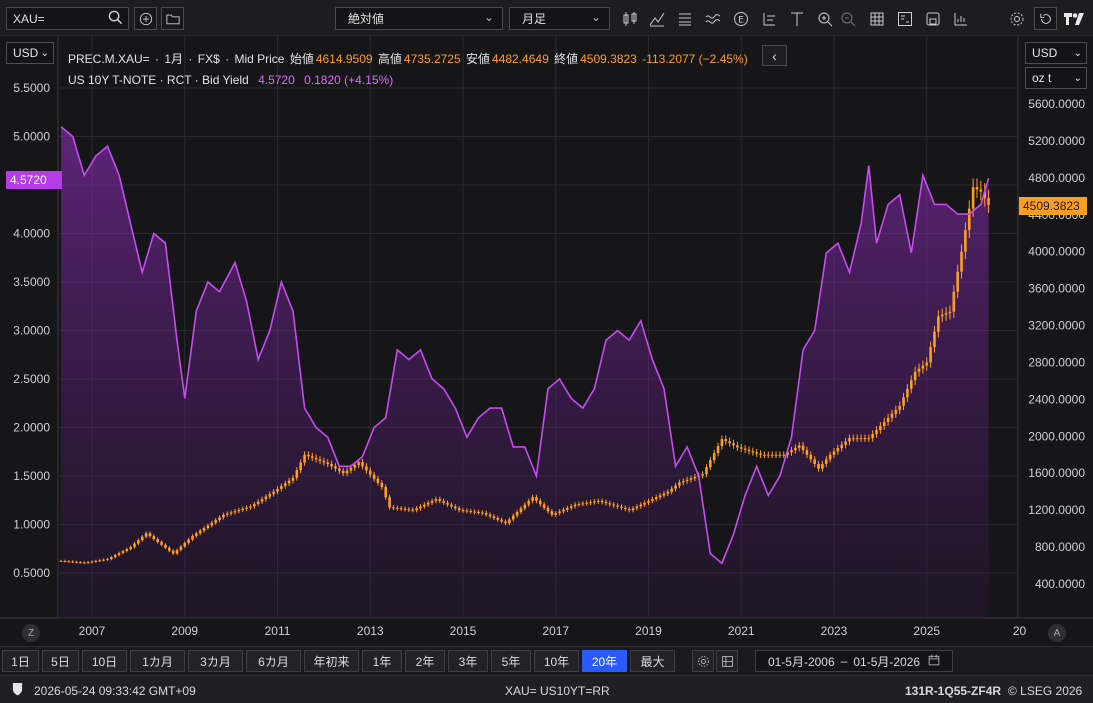 The width and height of the screenshot is (1093, 703). What do you see at coordinates (67, 18) in the screenshot?
I see `symbol-input: XAU=` at bounding box center [67, 18].